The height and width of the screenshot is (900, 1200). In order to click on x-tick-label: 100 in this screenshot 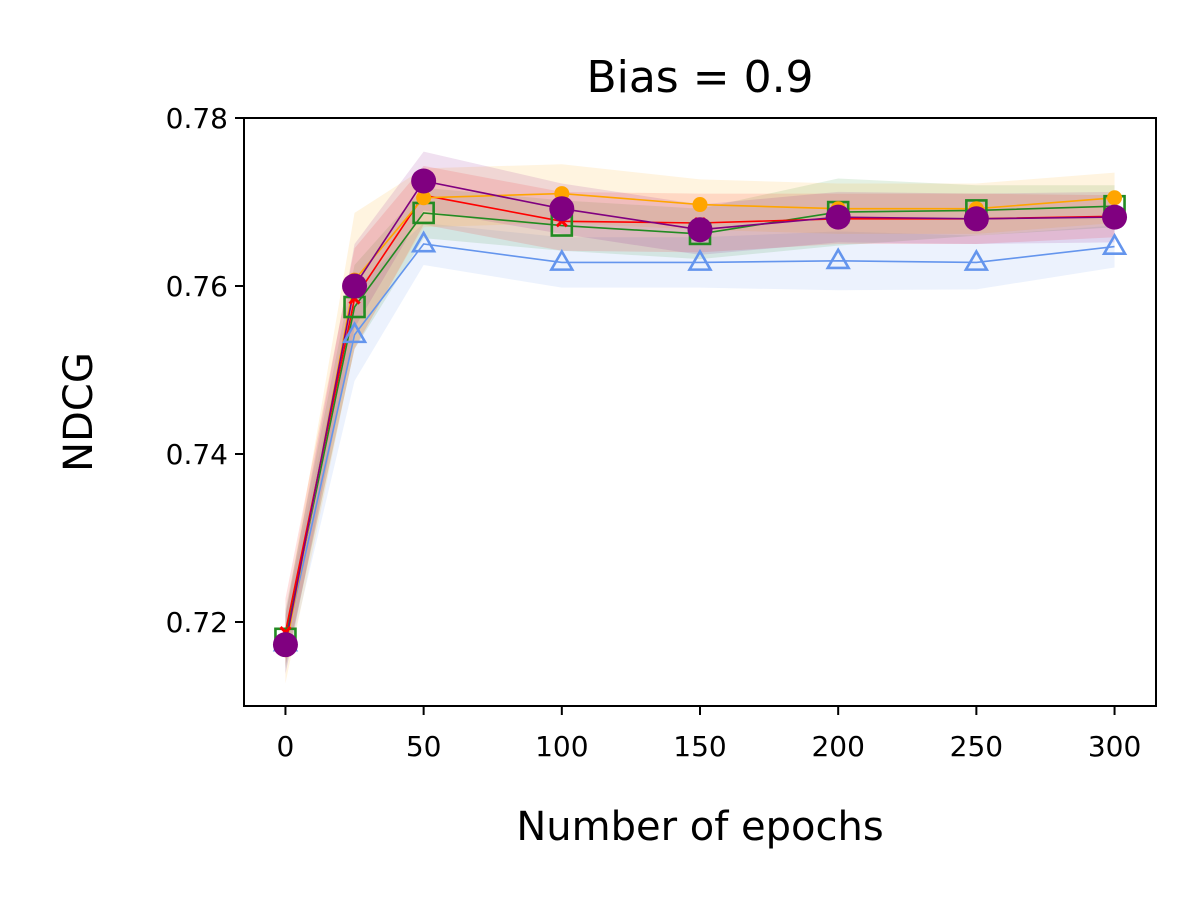, I will do `click(561, 746)`.